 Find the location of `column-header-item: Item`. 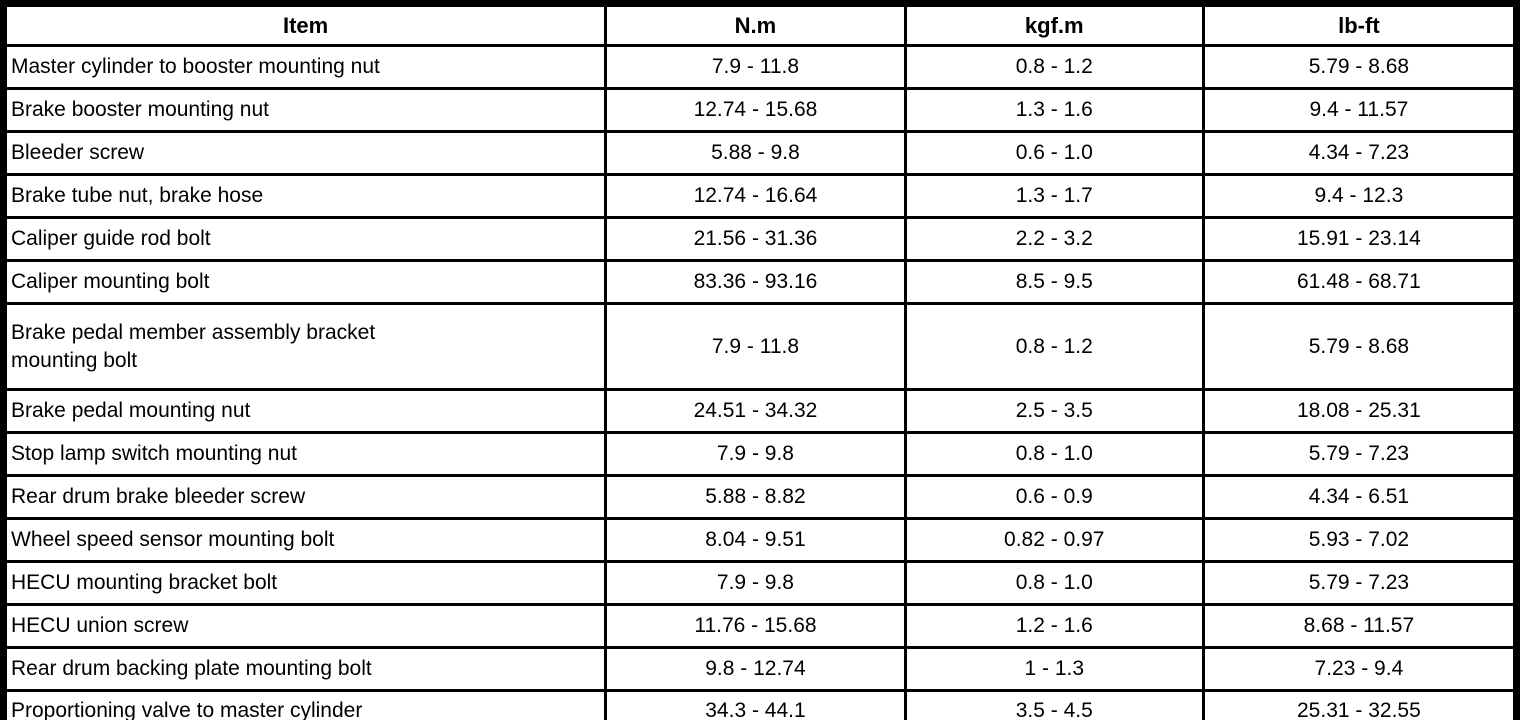

column-header-item: Item is located at coordinates (304, 24).